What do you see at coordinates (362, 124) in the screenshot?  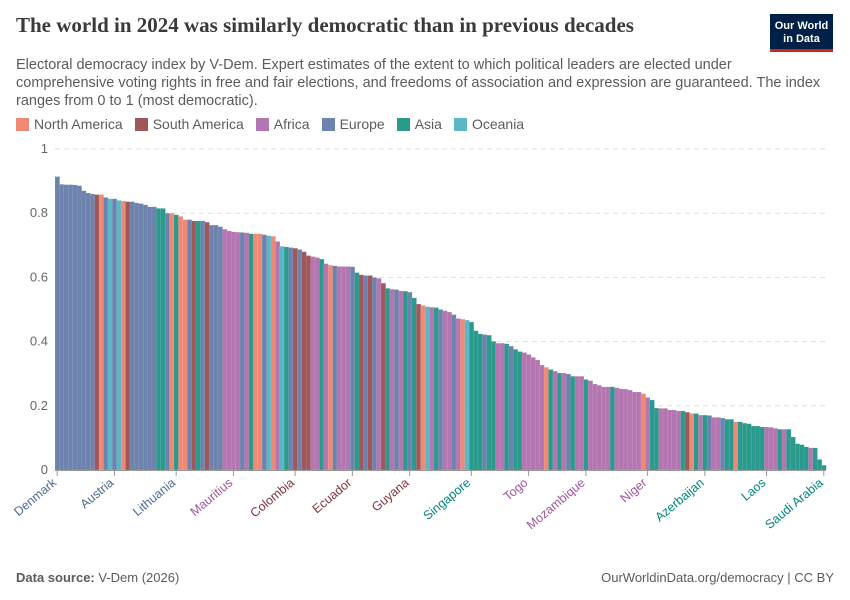 I see `legend-label: Europe` at bounding box center [362, 124].